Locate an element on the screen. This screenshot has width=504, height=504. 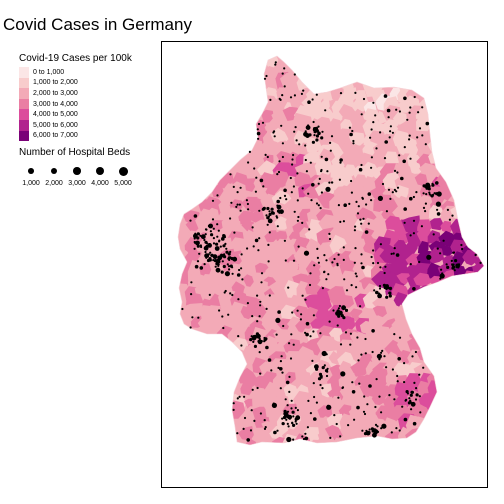
fill-legend-label: 5,000 to 6,000 is located at coordinates (55, 125).